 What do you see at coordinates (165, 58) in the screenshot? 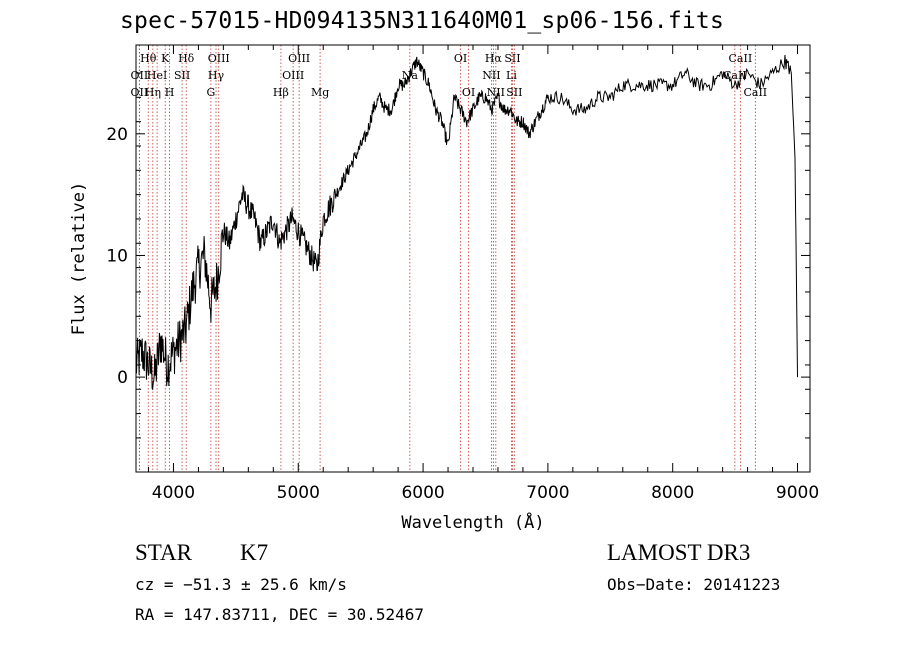
I see `line-label-5: K` at bounding box center [165, 58].